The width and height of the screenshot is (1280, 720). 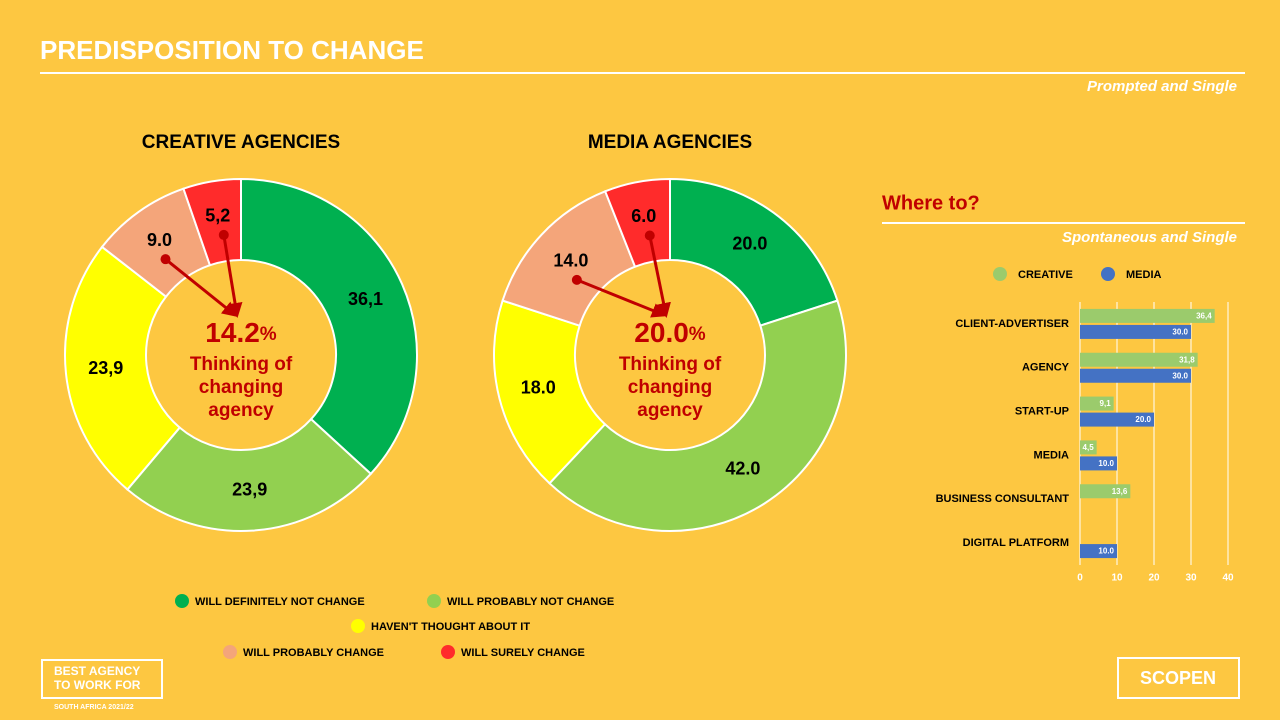 I want to click on data-label: 31,8, so click(x=1187, y=359).